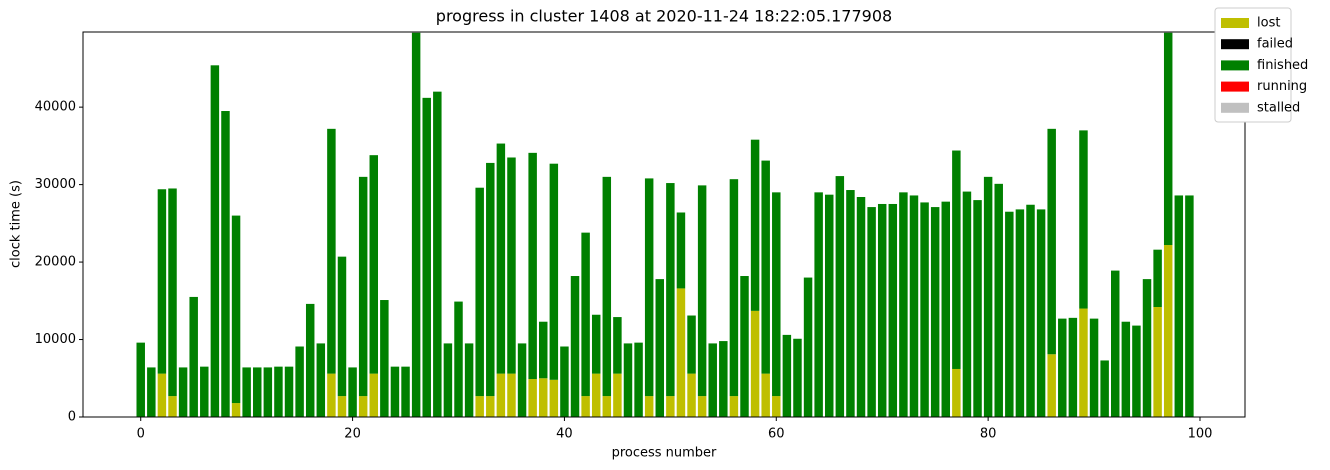 This screenshot has width=1330, height=470. I want to click on x-tick-label: 60, so click(776, 434).